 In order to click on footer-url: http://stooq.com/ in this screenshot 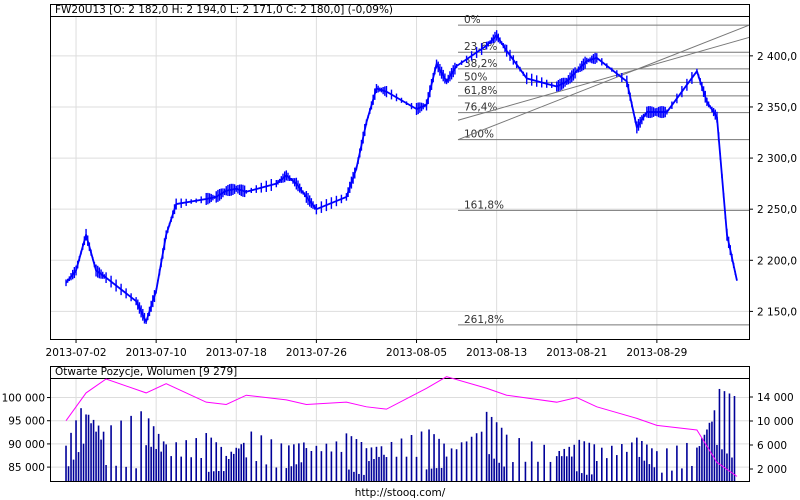, I will do `click(400, 493)`.